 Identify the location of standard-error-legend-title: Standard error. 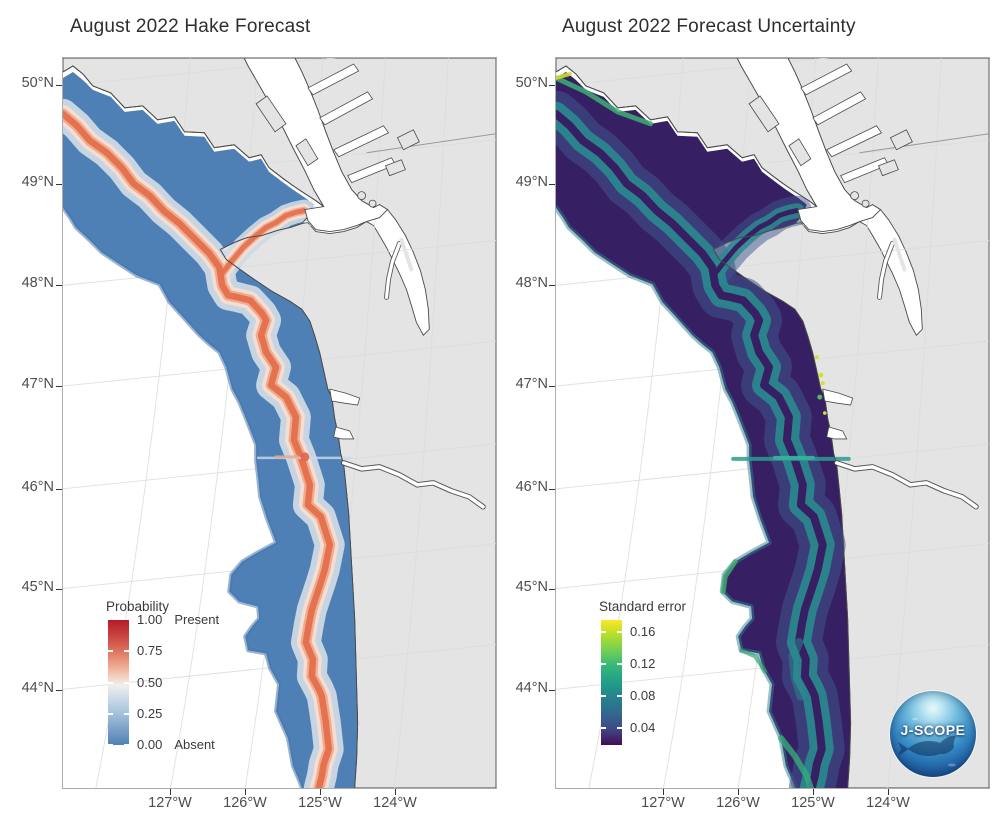
(643, 606).